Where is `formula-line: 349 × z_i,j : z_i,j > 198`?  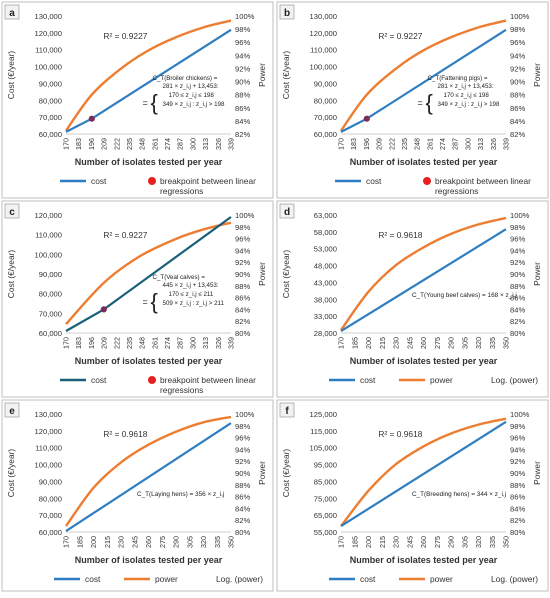 formula-line: 349 × z_i,j : z_i,j > 198 is located at coordinates (469, 104).